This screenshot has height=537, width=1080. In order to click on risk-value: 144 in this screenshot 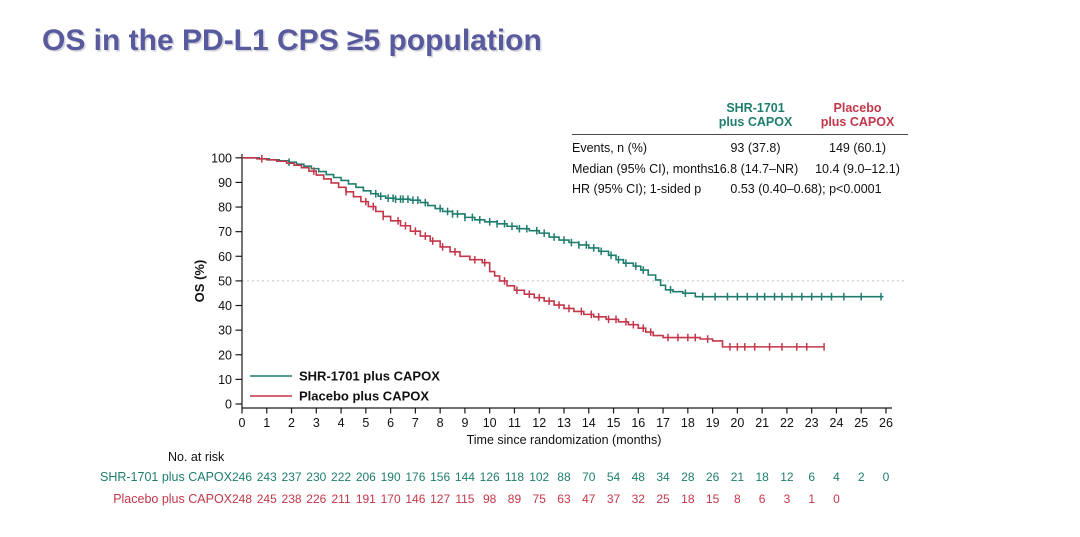, I will do `click(464, 477)`.